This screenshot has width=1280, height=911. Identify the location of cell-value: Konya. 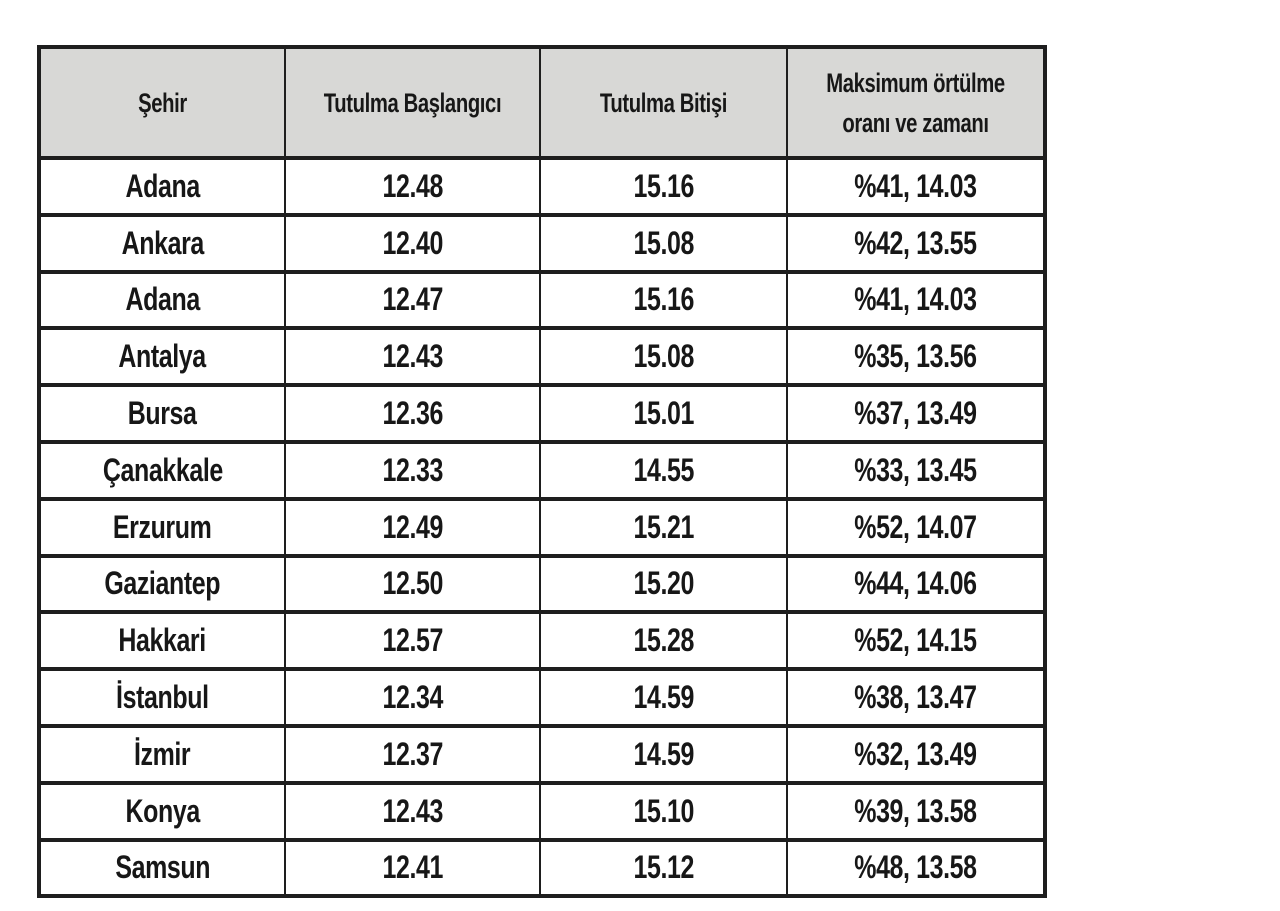
(162, 810).